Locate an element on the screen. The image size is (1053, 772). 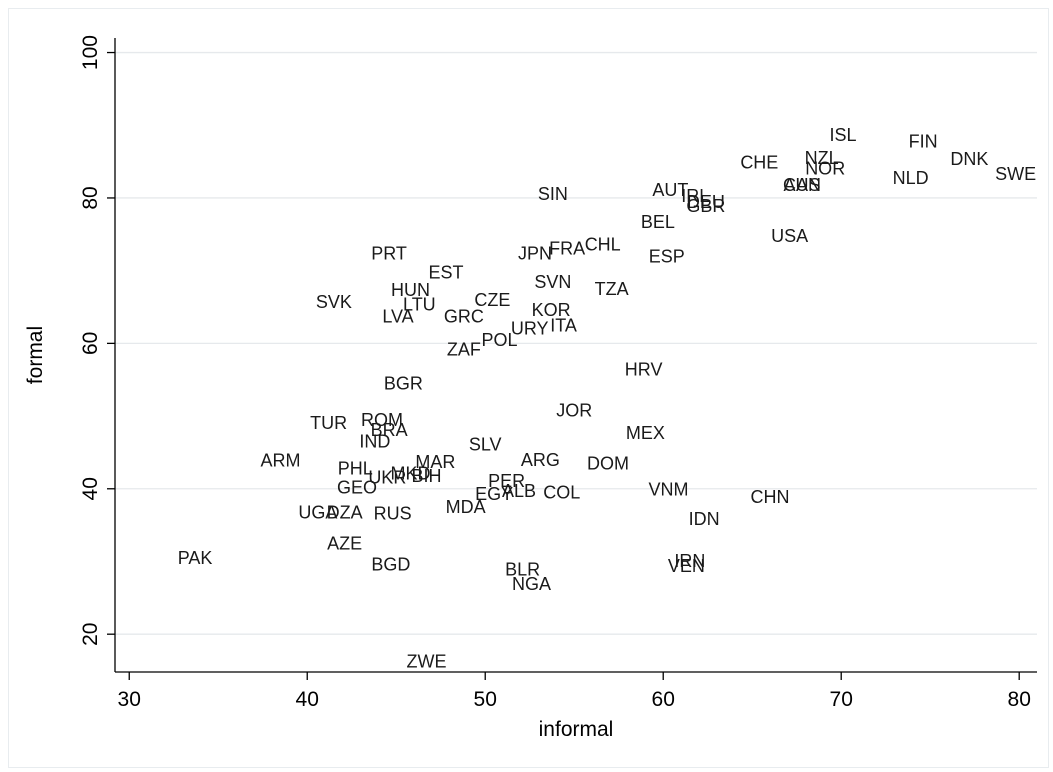
point-label: MEX is located at coordinates (645, 433).